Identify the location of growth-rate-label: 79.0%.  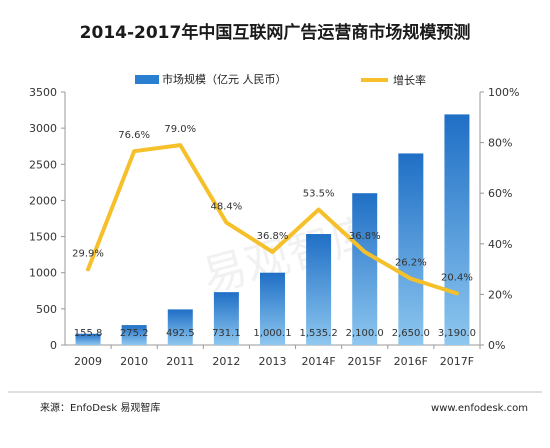
(180, 129).